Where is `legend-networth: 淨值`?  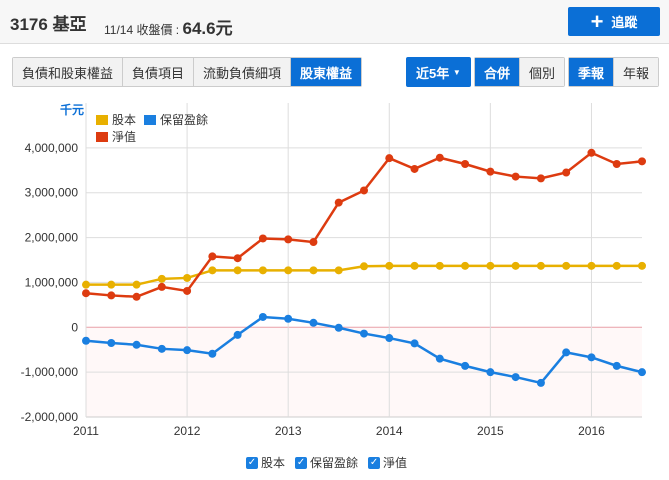
legend-networth: 淨值 is located at coordinates (124, 137).